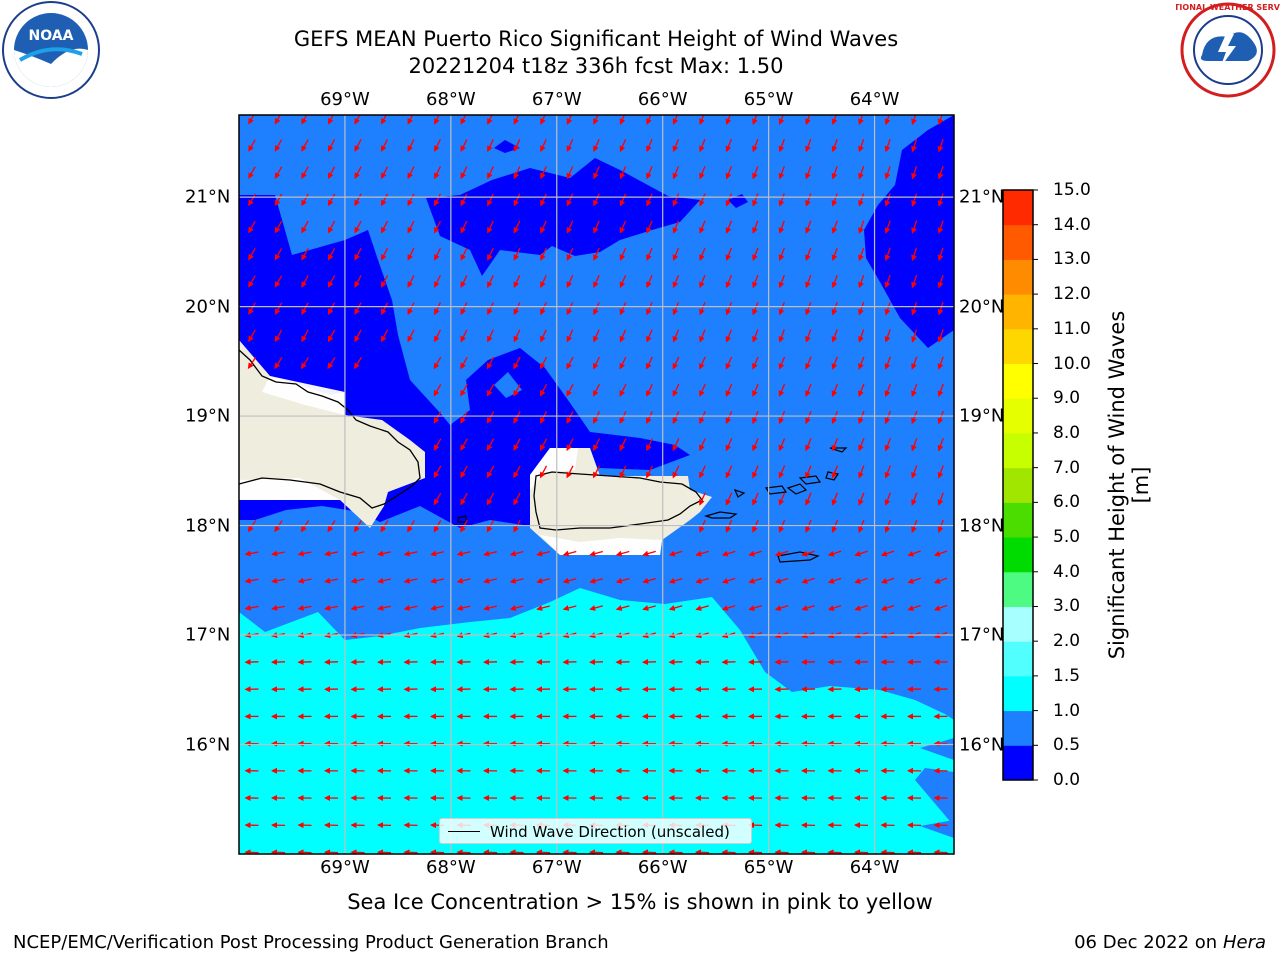  I want to click on lon-label-top: 64°W, so click(874, 99).